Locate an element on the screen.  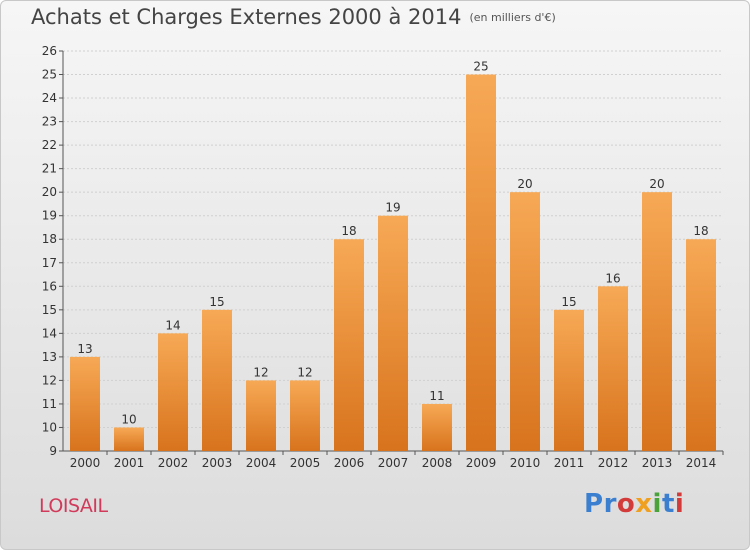
y-tick-label: 25 is located at coordinates (49, 75).